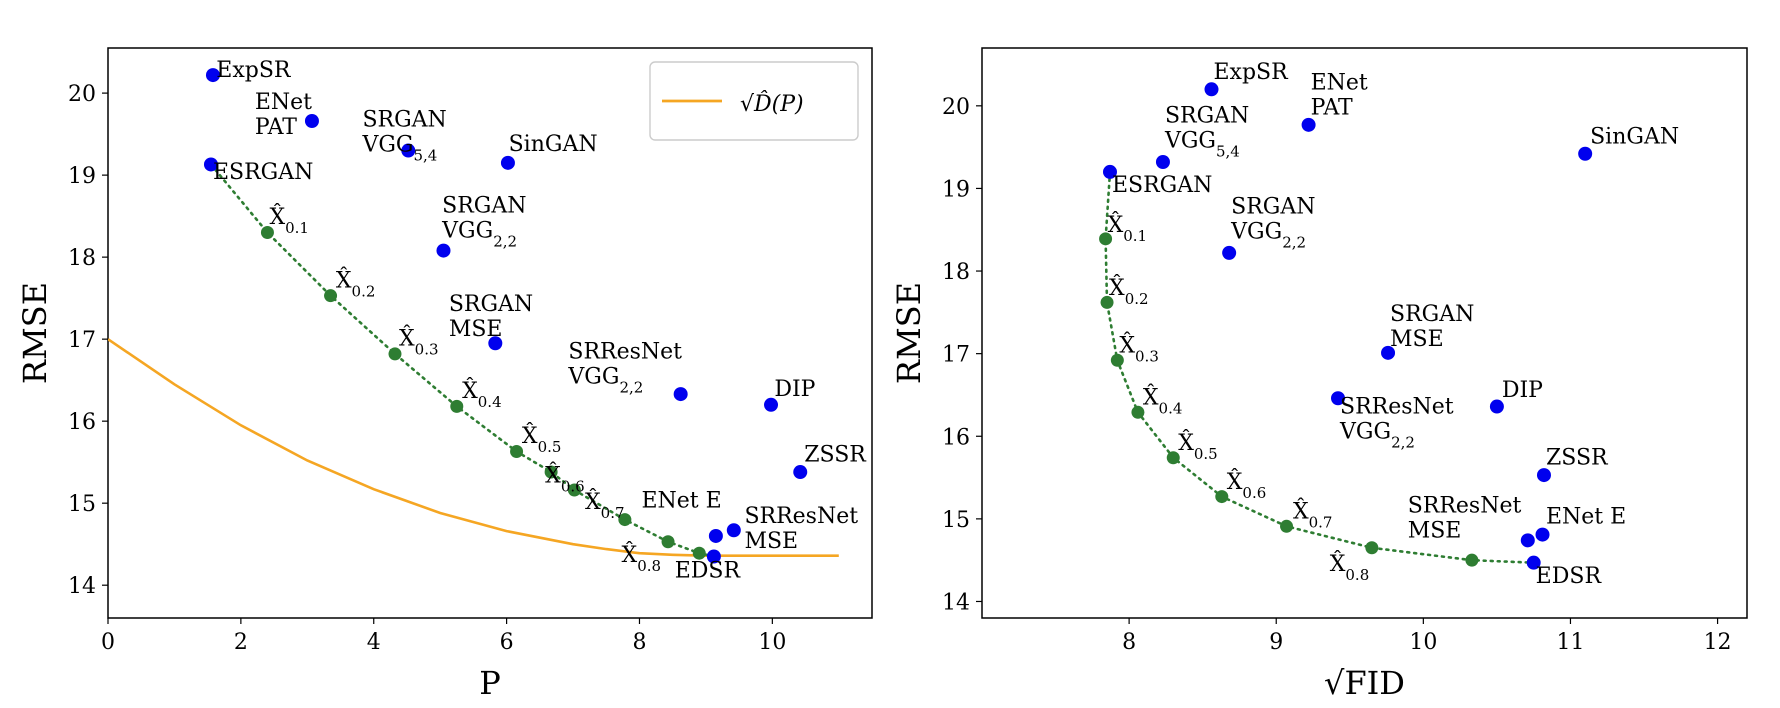 Image resolution: width=1780 pixels, height=708 pixels. What do you see at coordinates (1163, 401) in the screenshot?
I see `interpolation-label: X̂0.4` at bounding box center [1163, 401].